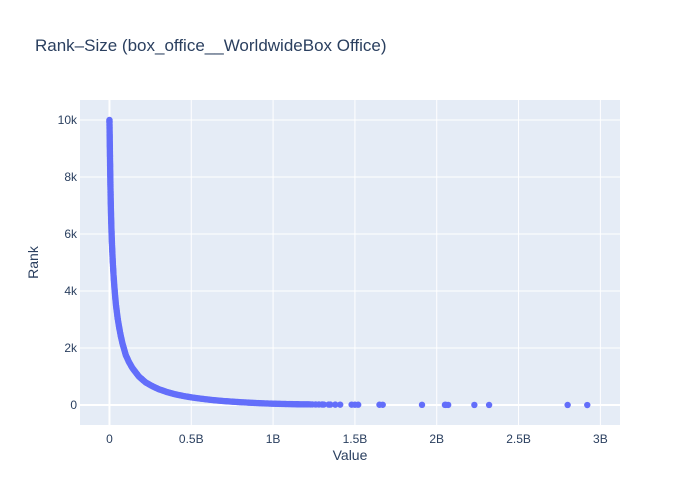 The height and width of the screenshot is (500, 700). I want to click on y-tick-label: 2k, so click(71, 348).